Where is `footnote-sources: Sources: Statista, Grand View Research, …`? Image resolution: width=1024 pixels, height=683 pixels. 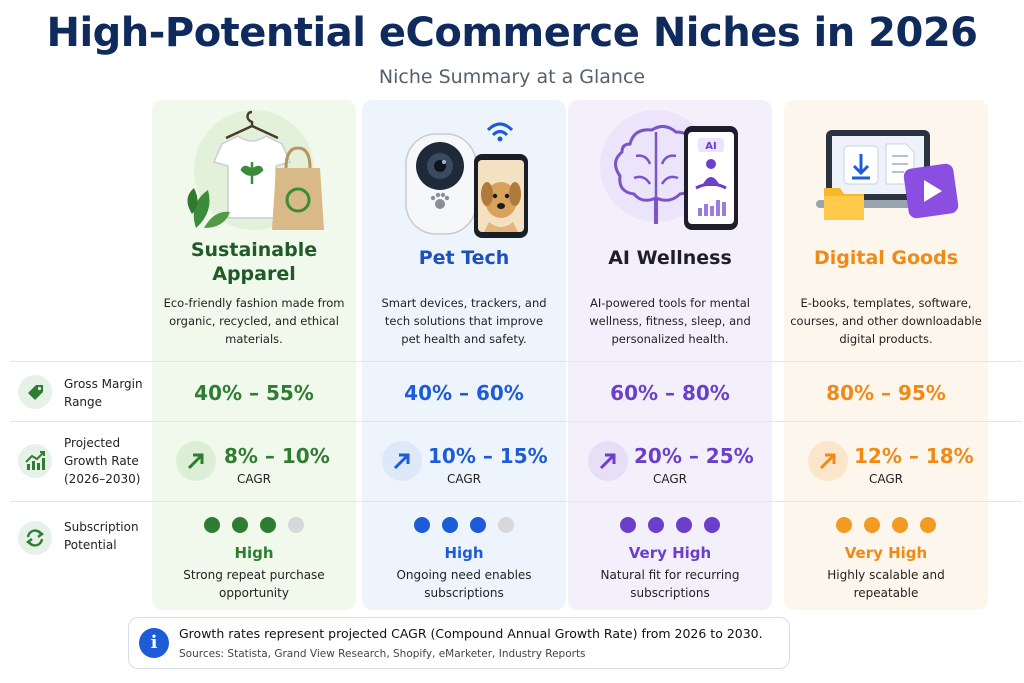
footnote-sources: Sources: Statista, Grand View Research, … is located at coordinates (382, 654).